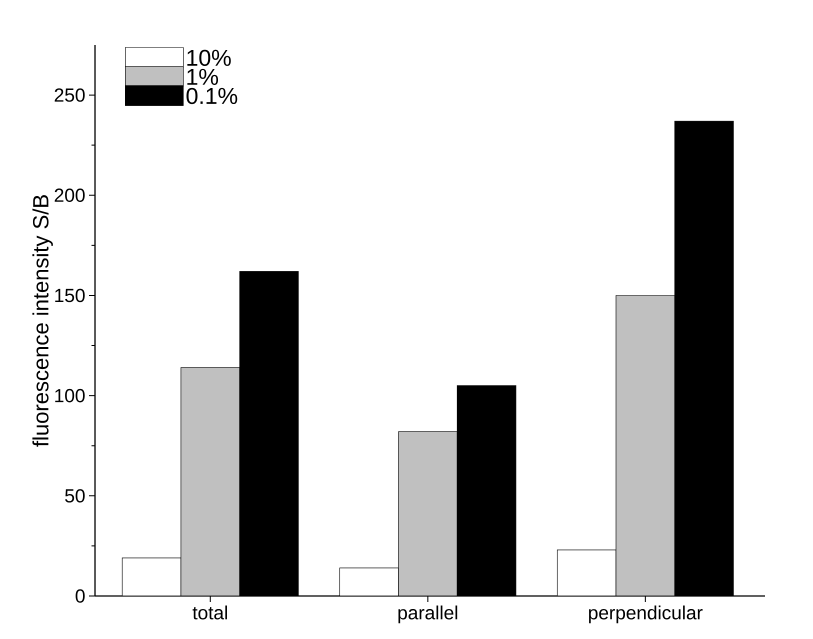 This screenshot has height=639, width=813. What do you see at coordinates (42, 321) in the screenshot?
I see `y-axis-title: fluorescence intensity S/B` at bounding box center [42, 321].